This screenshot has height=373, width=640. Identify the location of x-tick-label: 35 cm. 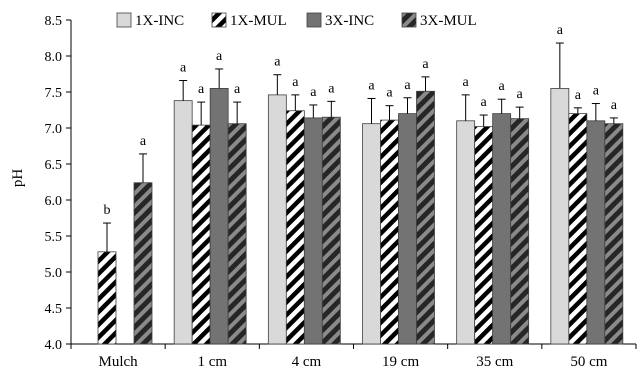
(494, 362).